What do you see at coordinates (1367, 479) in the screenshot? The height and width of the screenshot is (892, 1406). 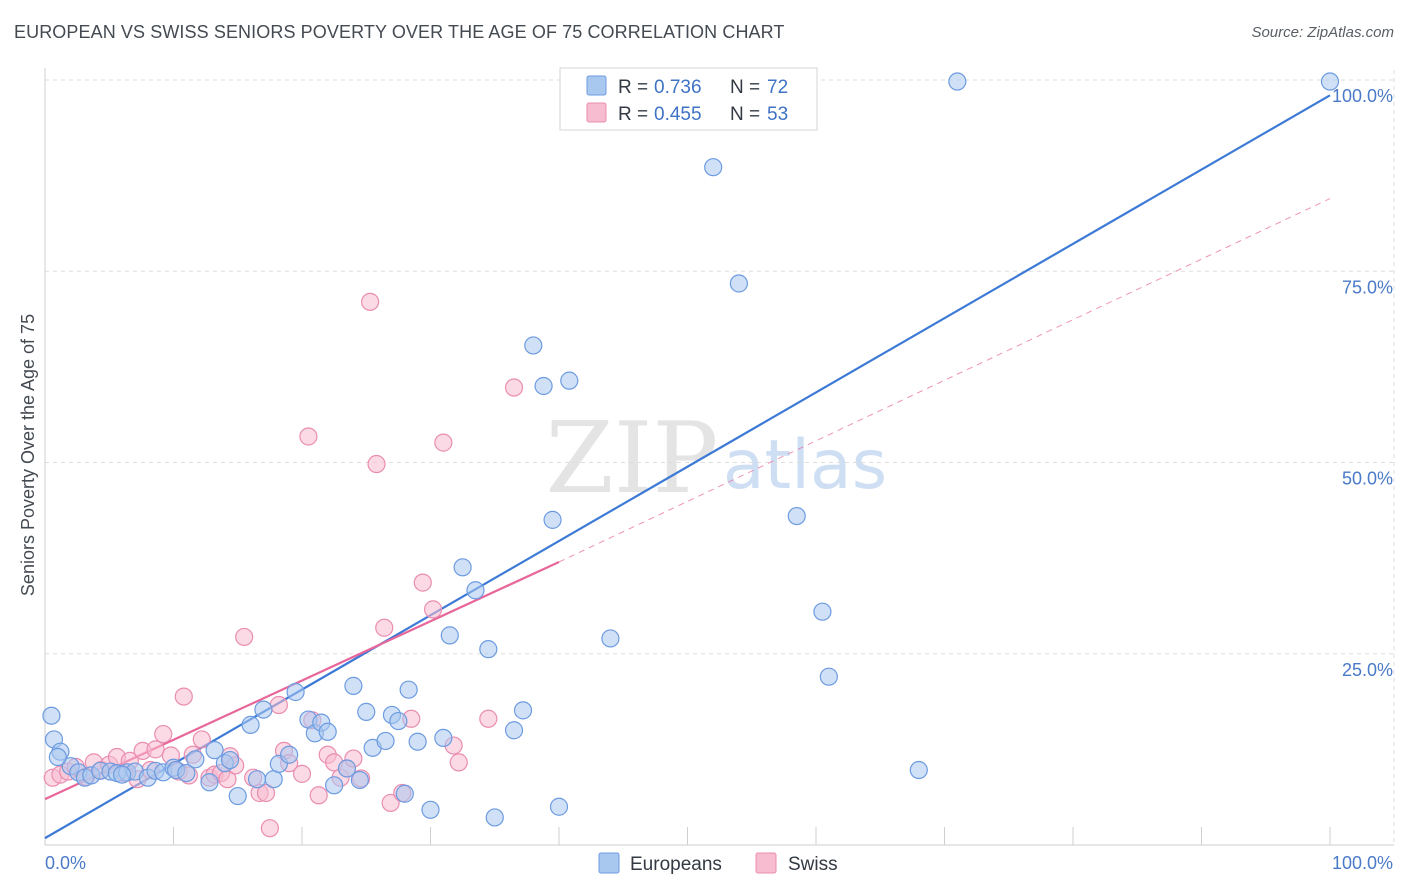 I see `y-tick-label: 50.0%` at bounding box center [1367, 479].